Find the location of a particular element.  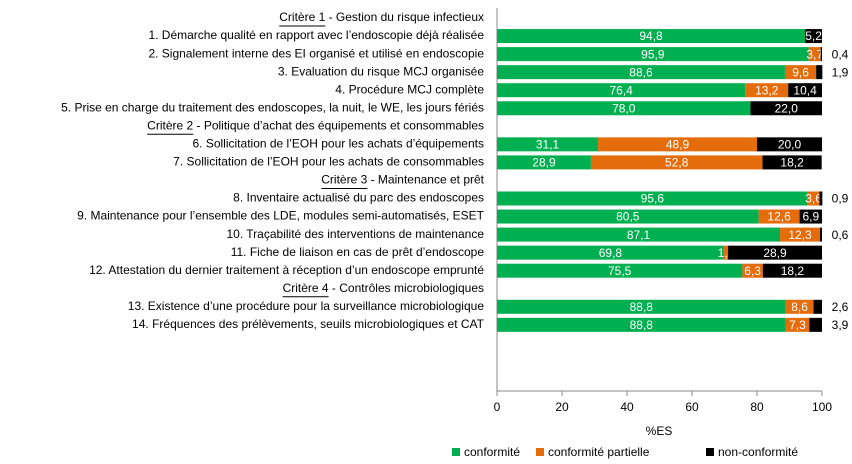

data-label: 1,9 is located at coordinates (840, 72).